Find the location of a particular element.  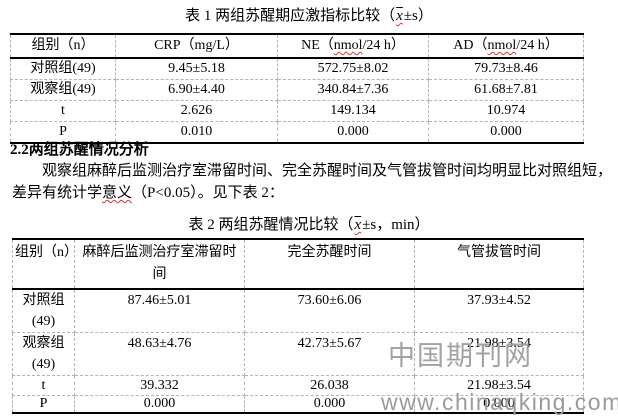

ad-unit-spellcheck: nmol is located at coordinates (502, 45).